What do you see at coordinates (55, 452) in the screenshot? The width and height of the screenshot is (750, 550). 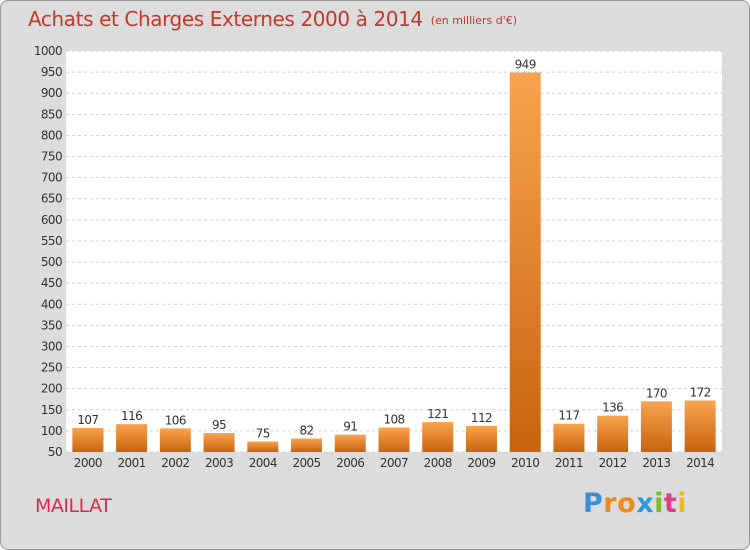 I see `y-tick-label: 50` at bounding box center [55, 452].